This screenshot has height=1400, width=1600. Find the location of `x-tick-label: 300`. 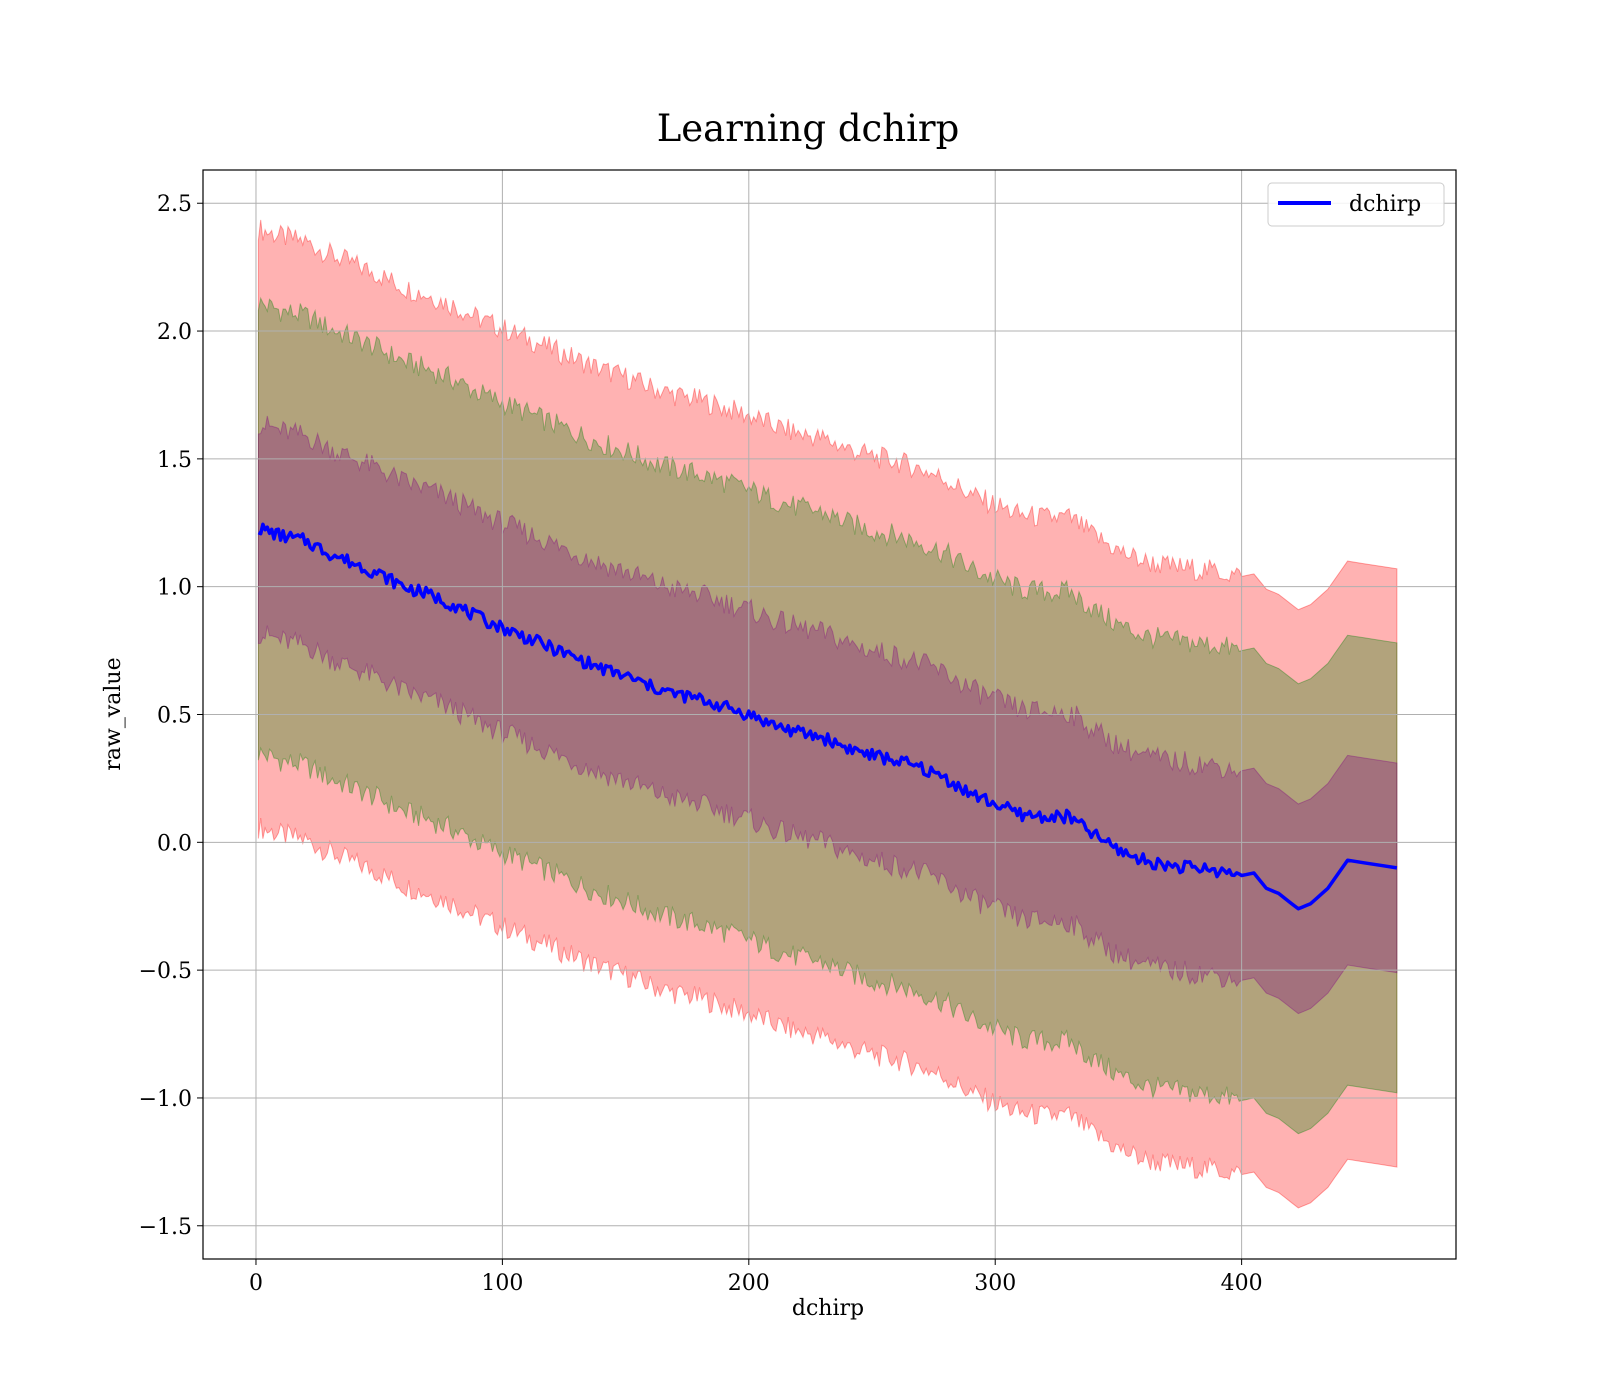

x-tick-label: 300 is located at coordinates (995, 1283).